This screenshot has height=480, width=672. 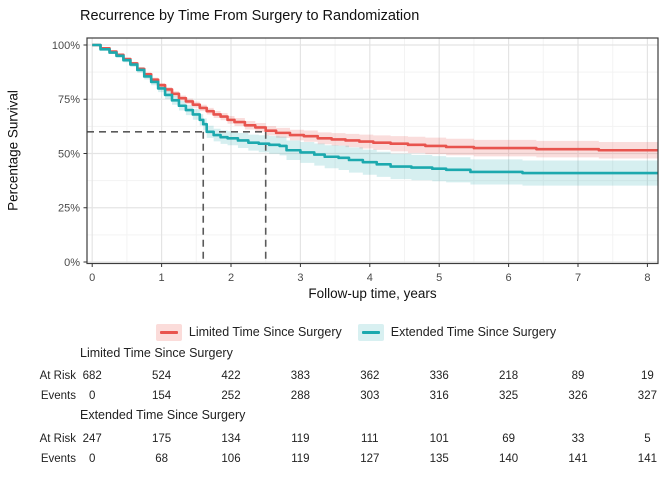 What do you see at coordinates (265, 332) in the screenshot?
I see `legend-label-limited: Limited Time Since Surgery` at bounding box center [265, 332].